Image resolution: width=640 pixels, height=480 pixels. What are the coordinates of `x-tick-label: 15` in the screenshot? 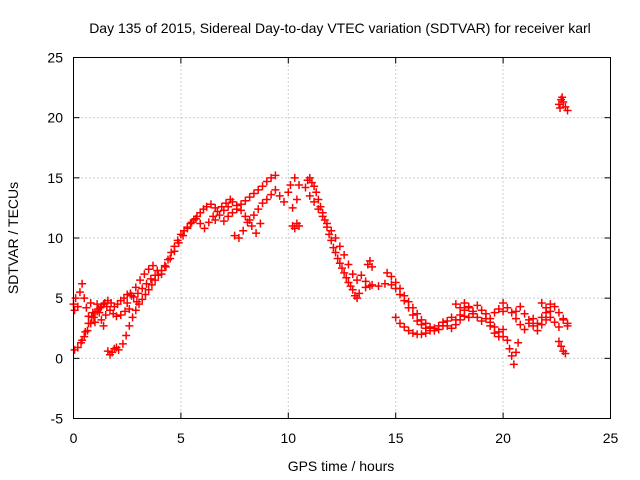 It's located at (396, 438).